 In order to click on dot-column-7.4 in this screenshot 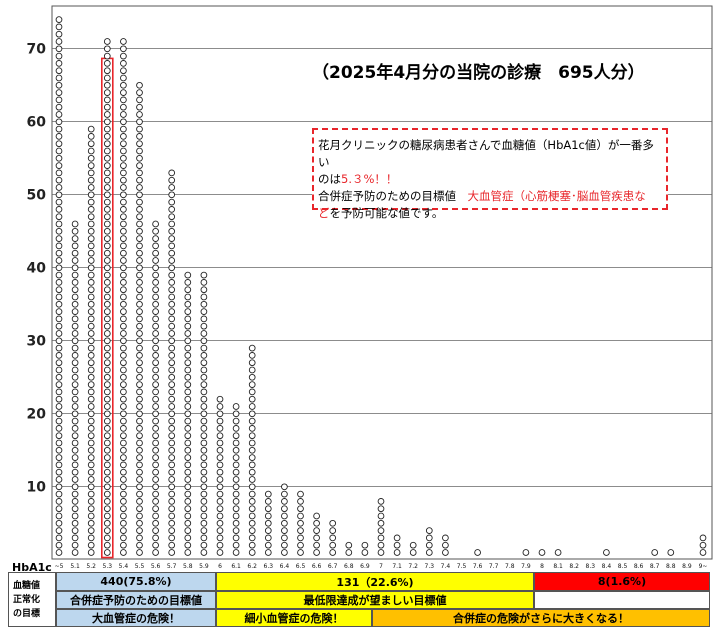, I will do `click(445, 545)`.